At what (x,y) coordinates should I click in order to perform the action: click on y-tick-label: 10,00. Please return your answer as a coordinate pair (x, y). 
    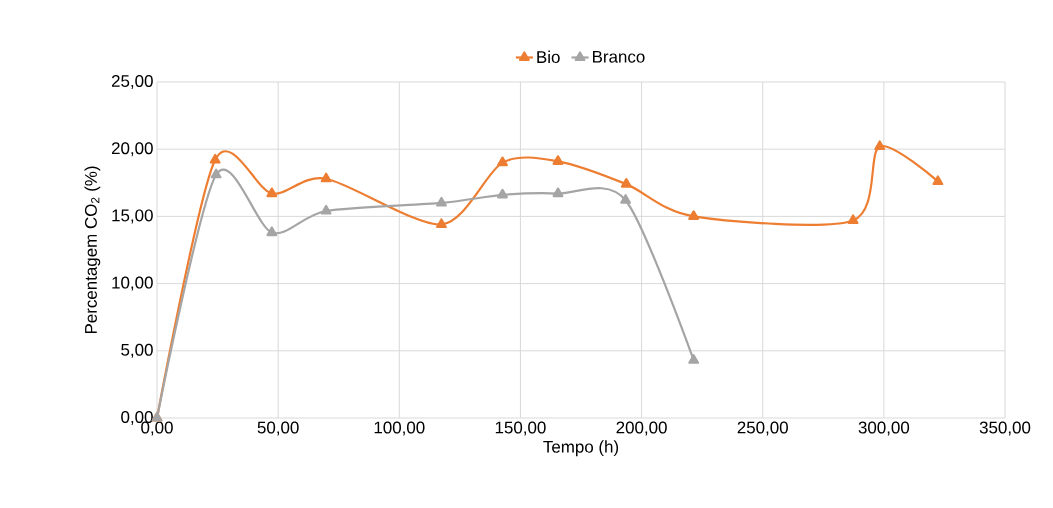
    Looking at the image, I should click on (132, 283).